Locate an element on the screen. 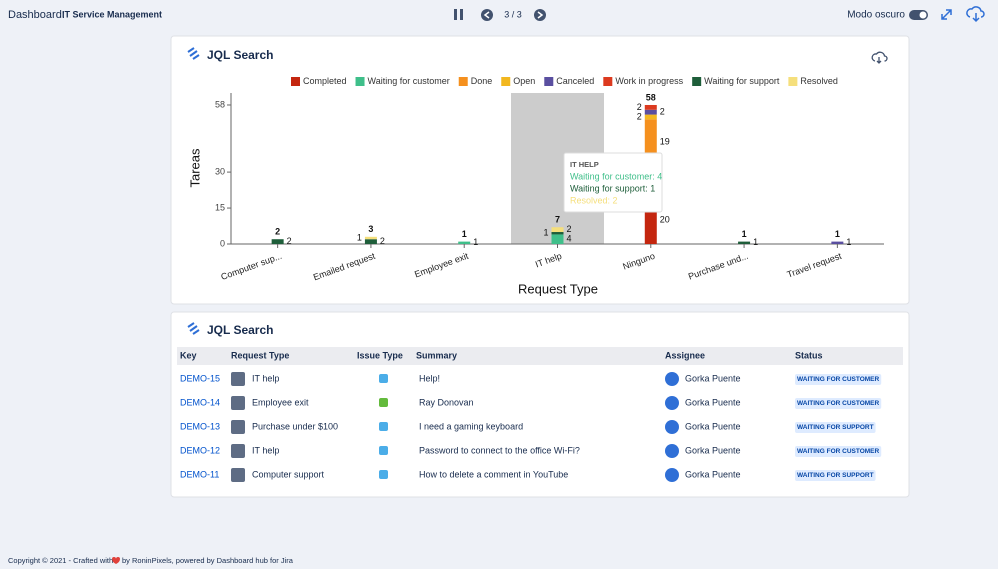 The height and width of the screenshot is (569, 998). dark-mode-toggle is located at coordinates (918, 15).